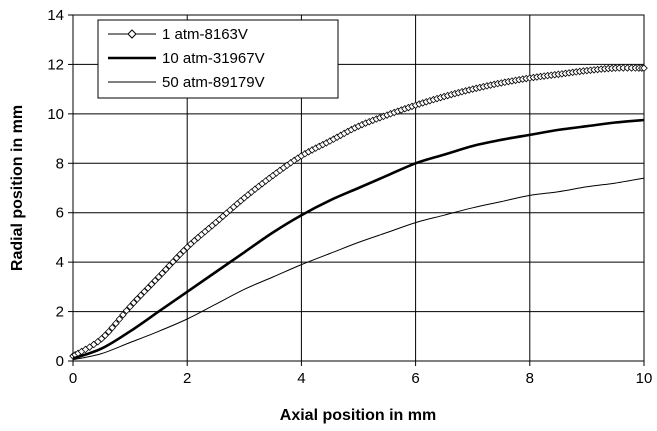 This screenshot has height=431, width=657. What do you see at coordinates (213, 58) in the screenshot?
I see `legend-label-2: 10 atm-31967V` at bounding box center [213, 58].